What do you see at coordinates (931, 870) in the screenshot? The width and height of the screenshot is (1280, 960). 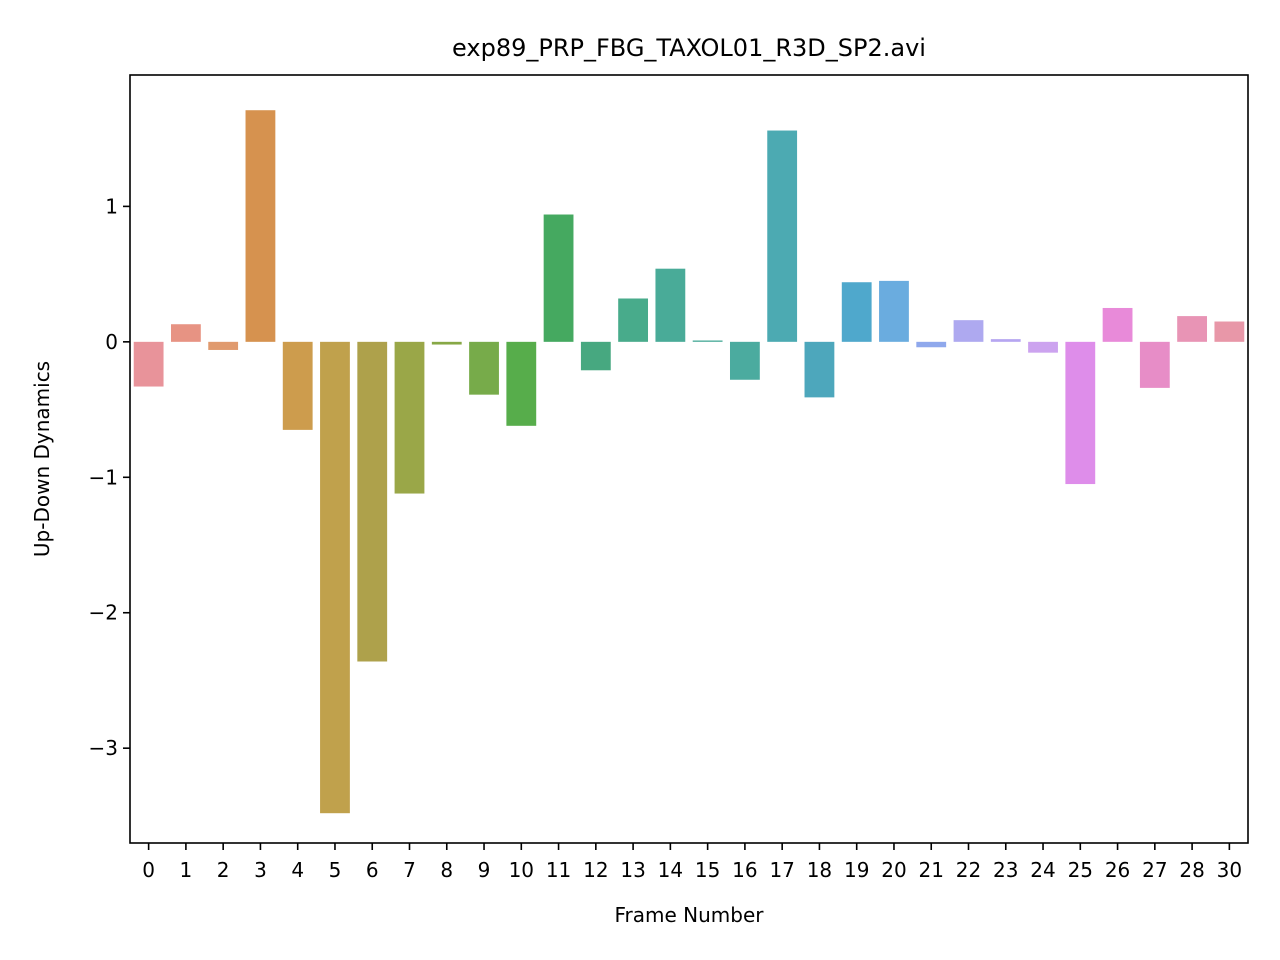 I see `x-tick-label: 21` at bounding box center [931, 870].